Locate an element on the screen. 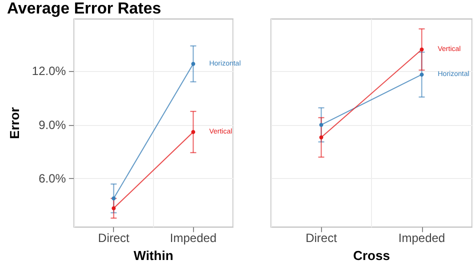 This screenshot has height=267, width=474. x-axis-title: Within is located at coordinates (154, 255).